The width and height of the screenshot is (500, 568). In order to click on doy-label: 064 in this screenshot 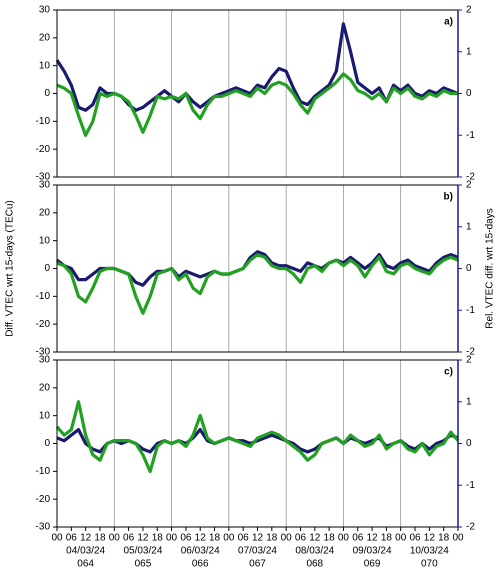, I will do `click(85, 563)`.